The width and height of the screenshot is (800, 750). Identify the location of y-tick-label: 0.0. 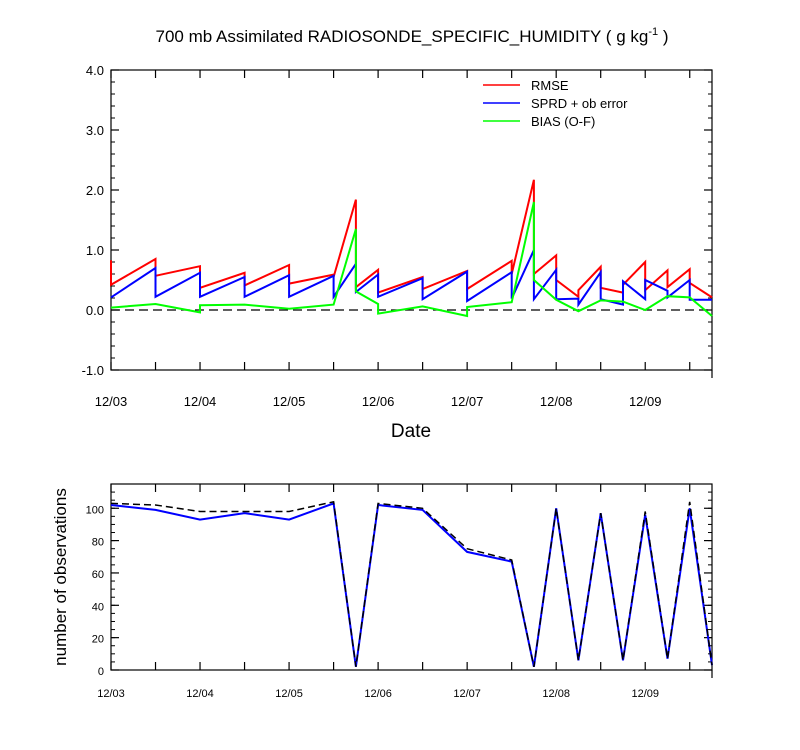
(95, 310).